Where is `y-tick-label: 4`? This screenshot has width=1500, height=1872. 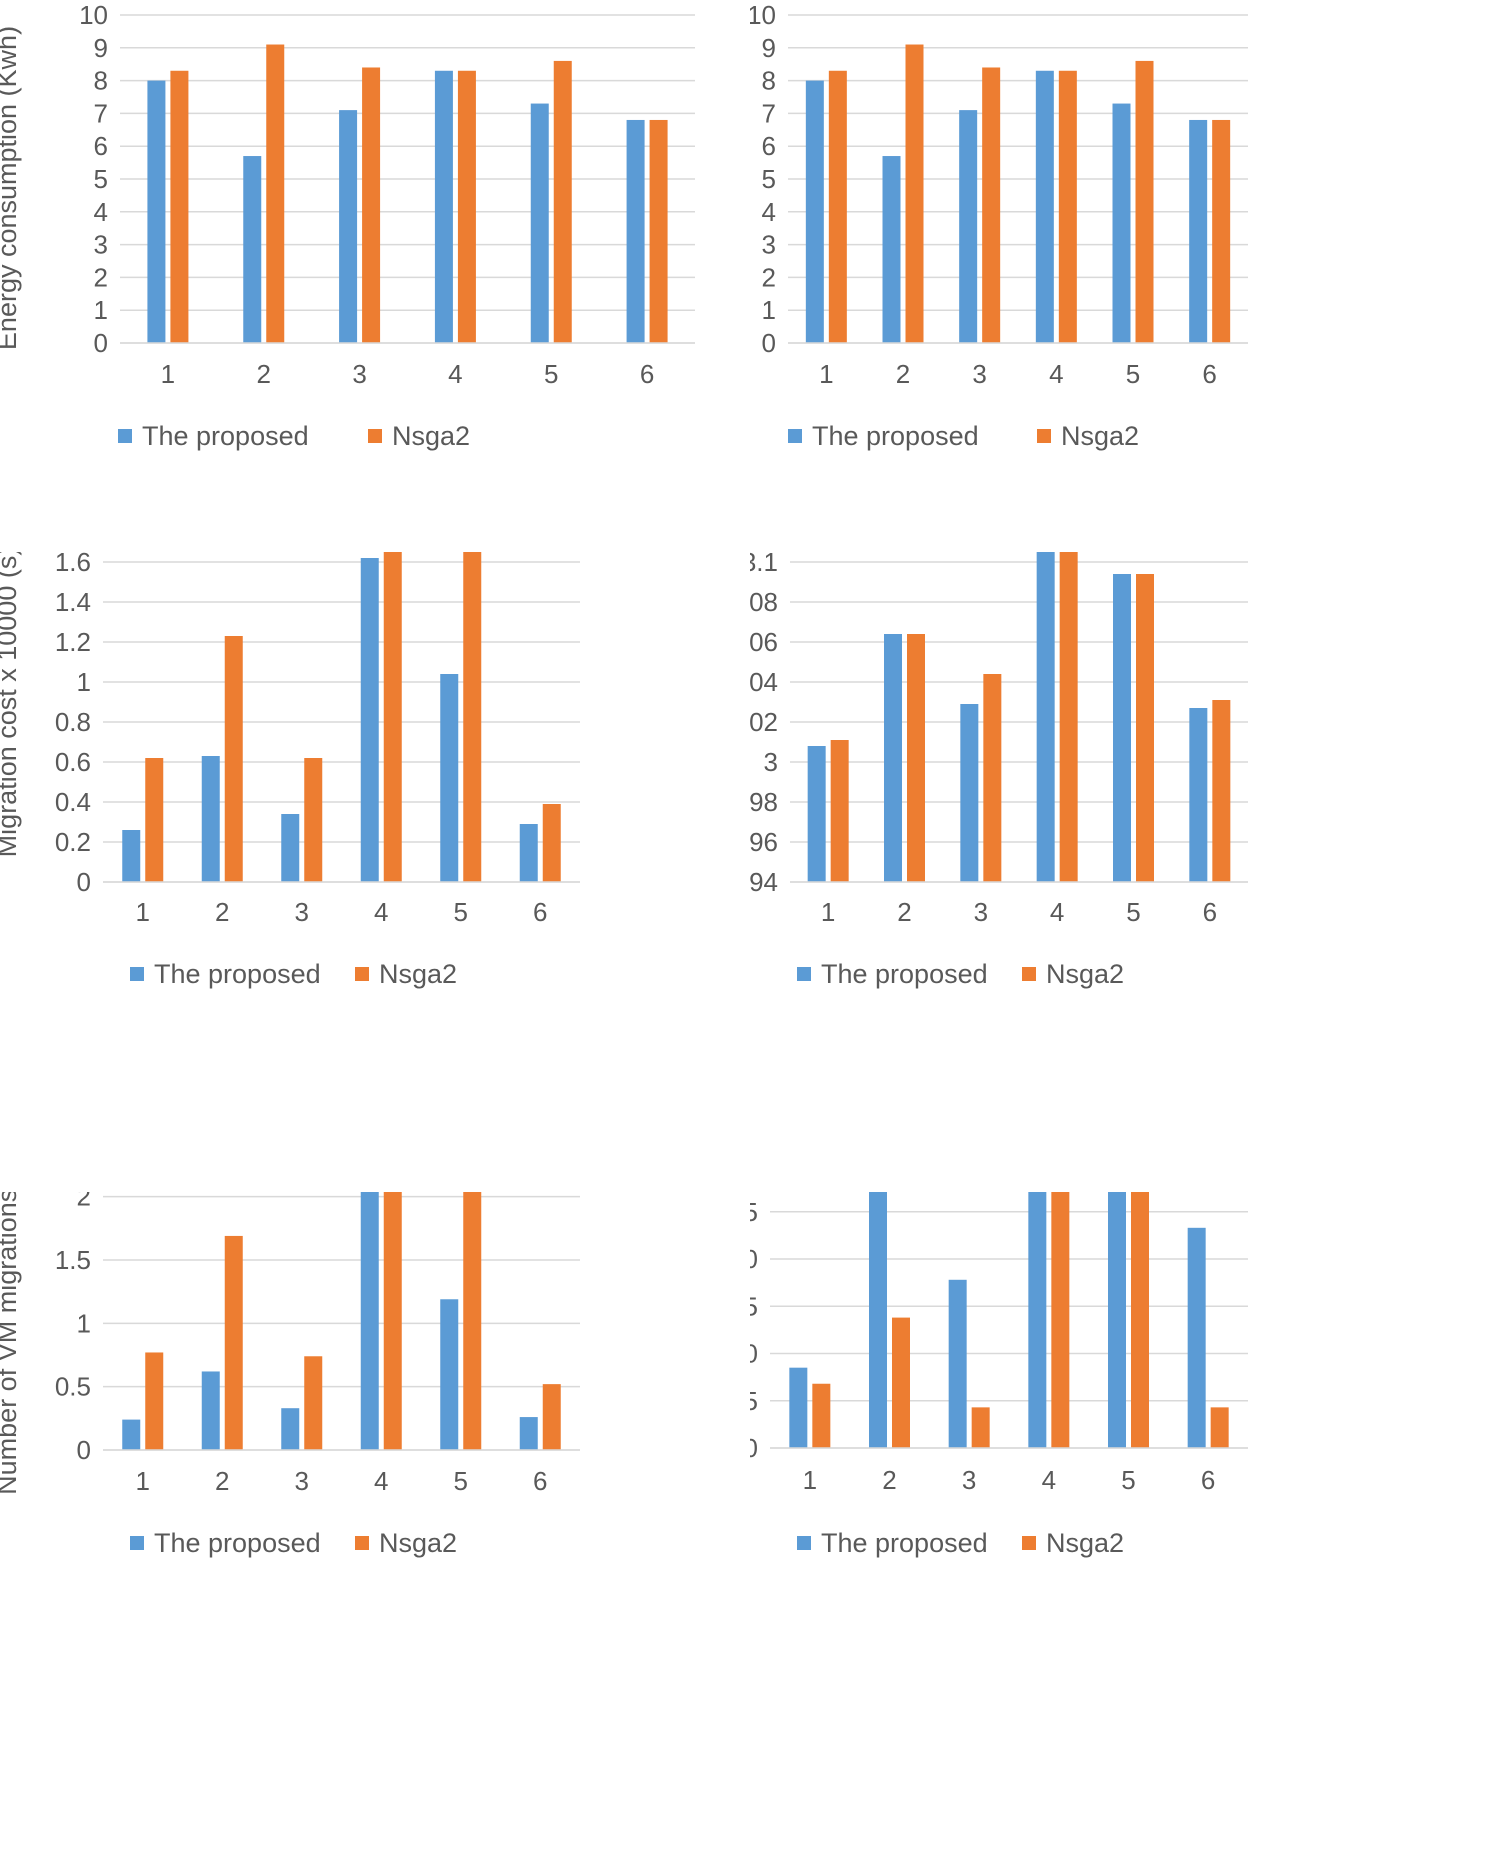
y-tick-label: 4 is located at coordinates (769, 212).